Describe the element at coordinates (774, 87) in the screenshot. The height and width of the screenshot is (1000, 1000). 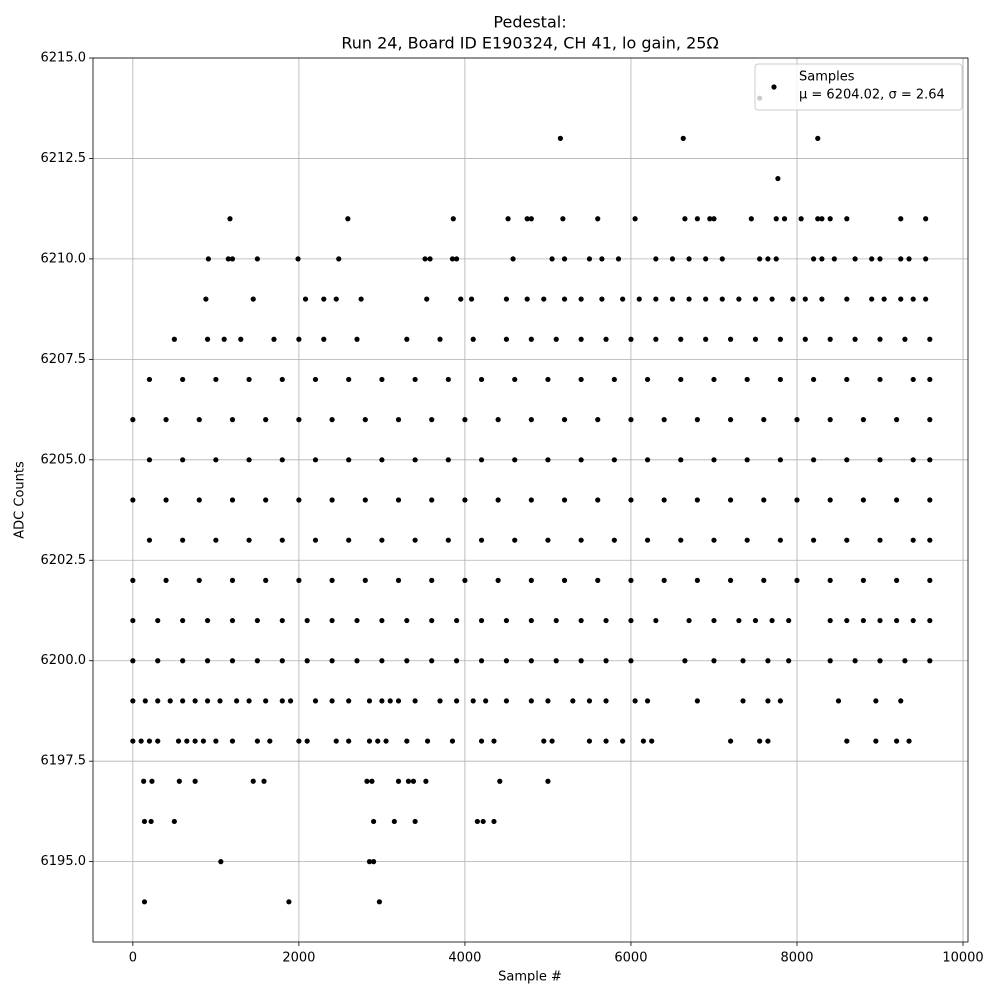
I see `legend-marker` at that location.